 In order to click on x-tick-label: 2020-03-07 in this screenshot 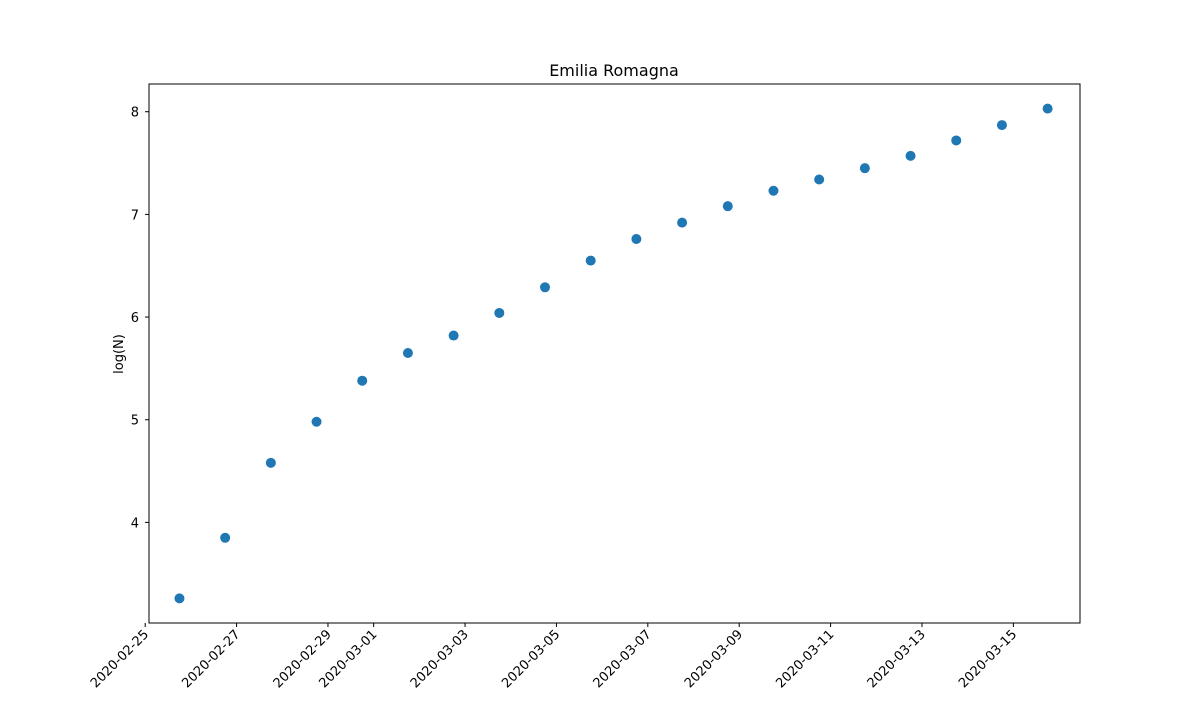, I will do `click(623, 659)`.